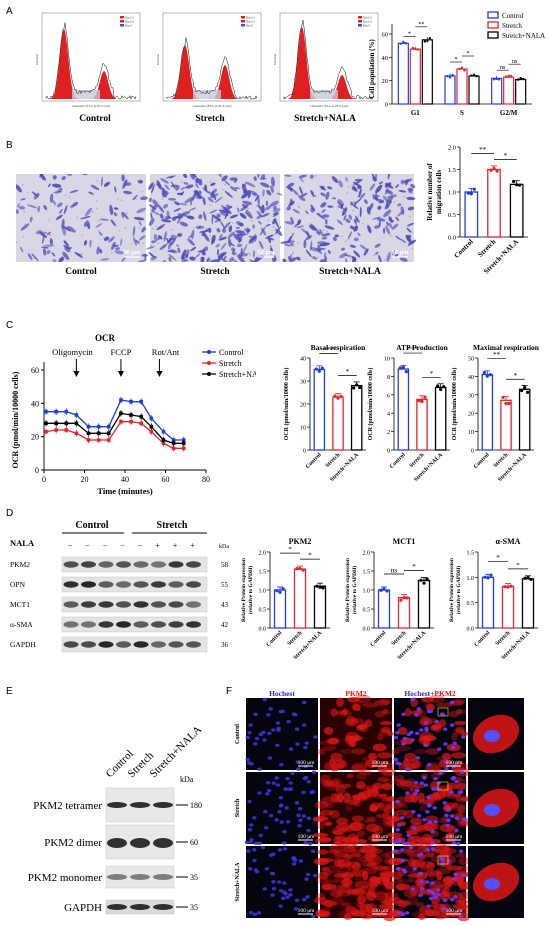 This screenshot has height=926, width=550. I want to click on panel-label-b: B, so click(9, 145).